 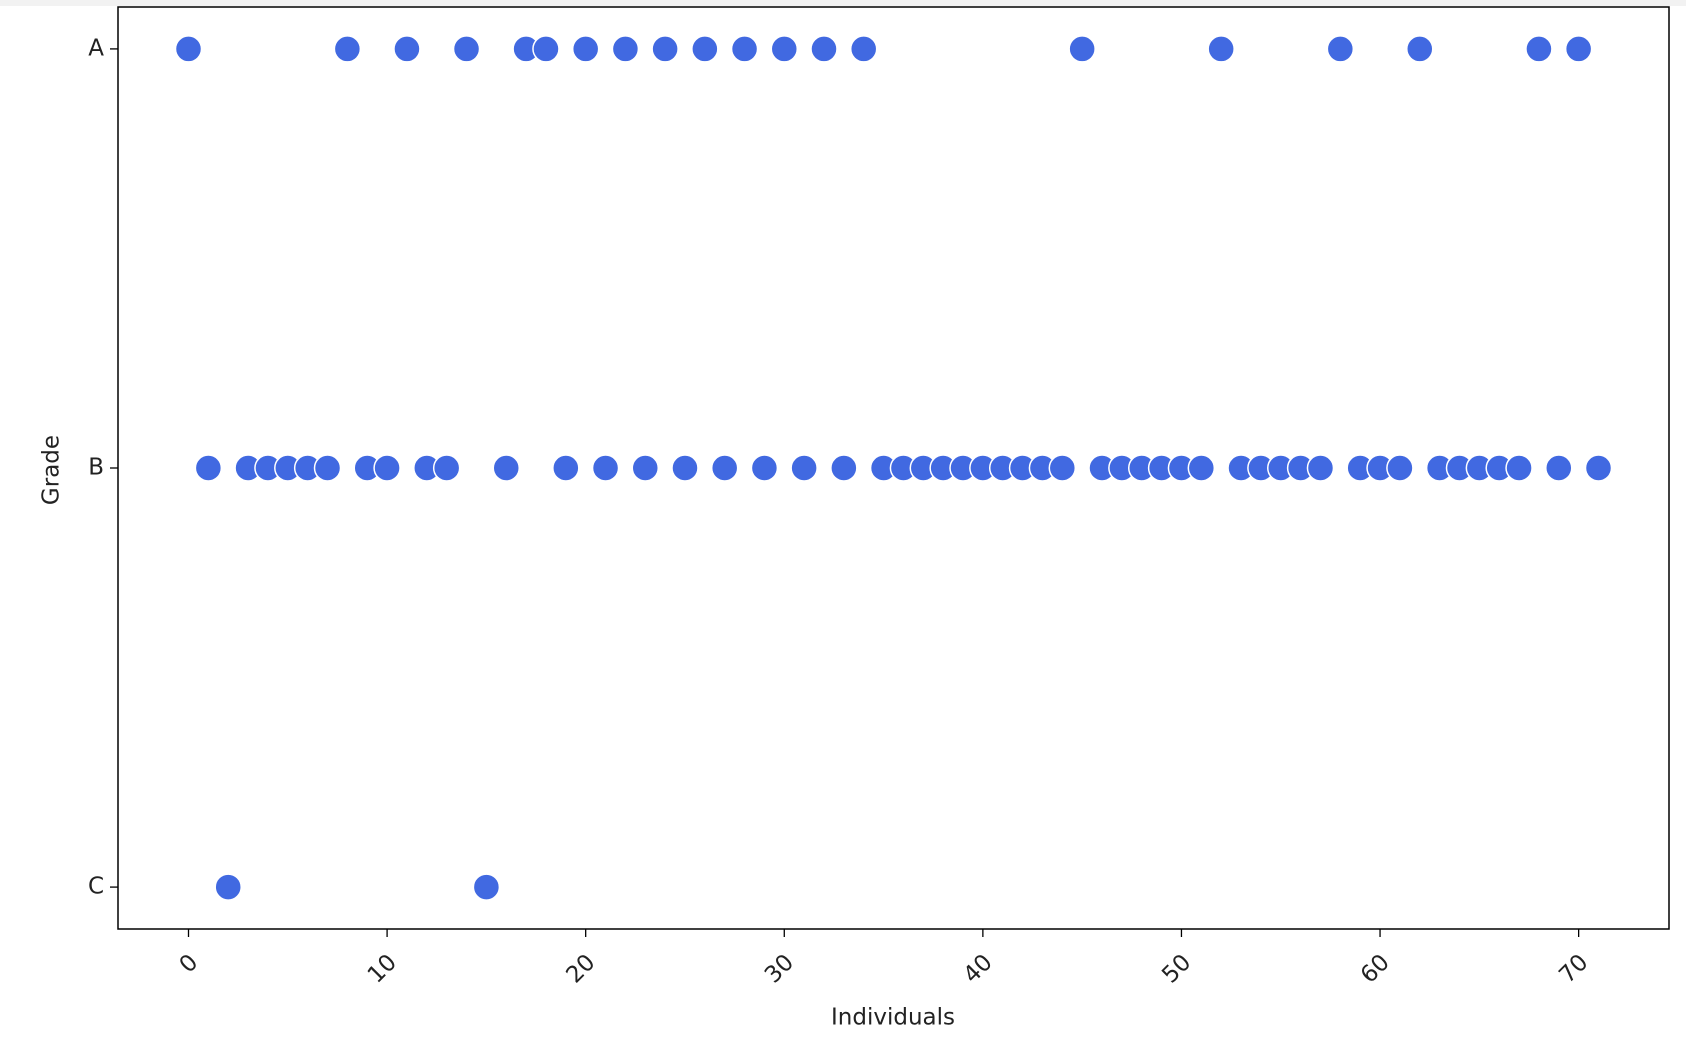 What do you see at coordinates (52, 470) in the screenshot?
I see `y-axis-label: Grade` at bounding box center [52, 470].